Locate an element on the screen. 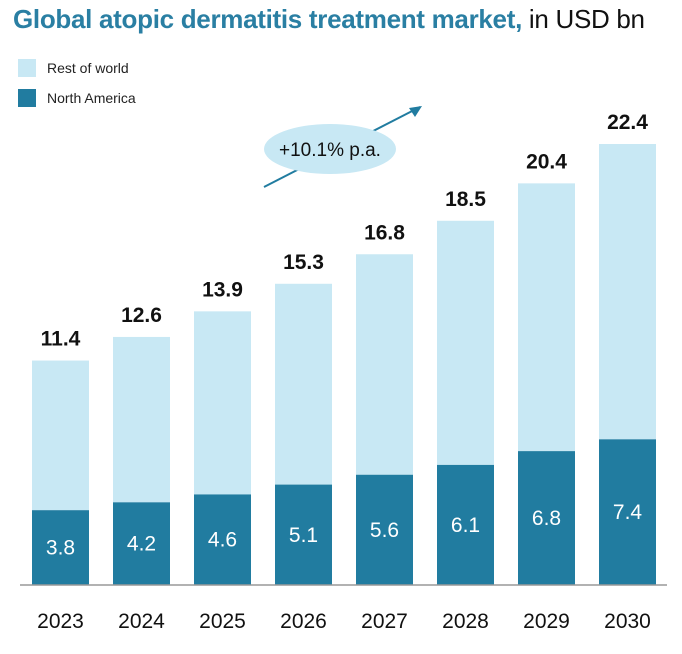  bar-label-north-america: 4.6 is located at coordinates (222, 540).